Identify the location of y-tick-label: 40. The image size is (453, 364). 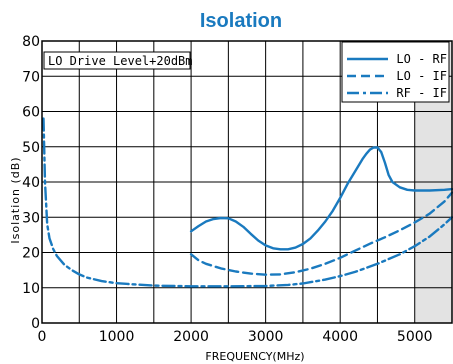
(31, 183).